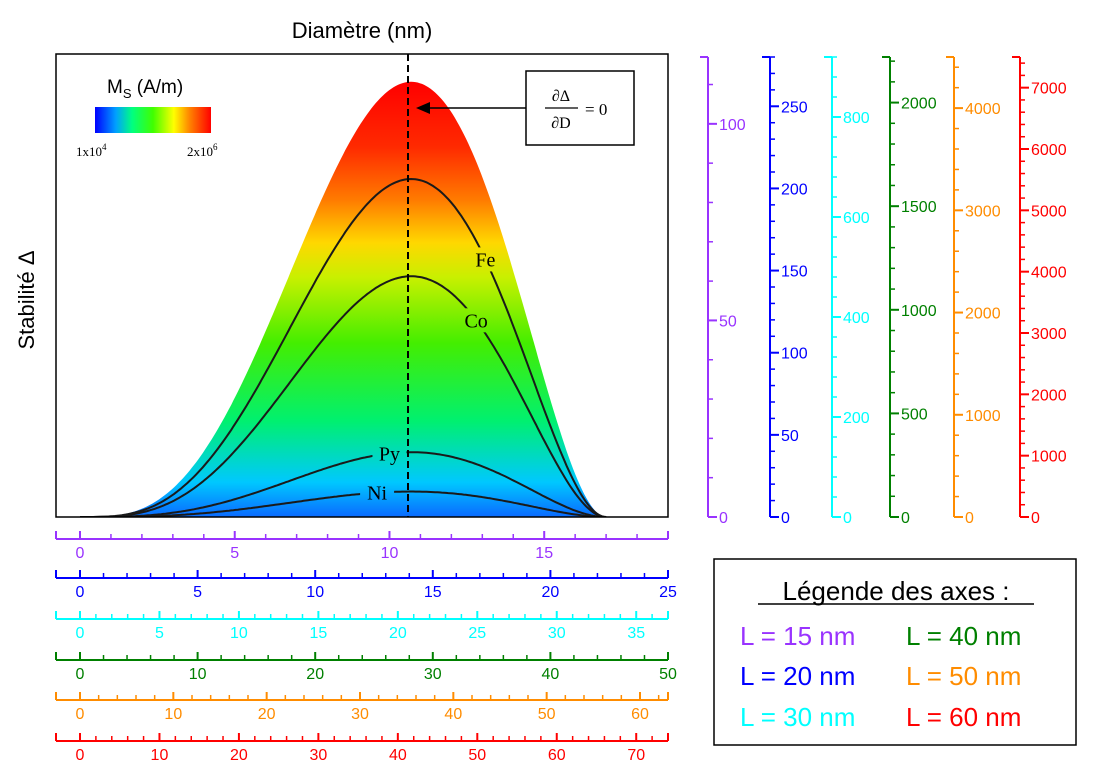 The height and width of the screenshot is (777, 1094). I want to click on y-tick-label: 7000, so click(1049, 89).